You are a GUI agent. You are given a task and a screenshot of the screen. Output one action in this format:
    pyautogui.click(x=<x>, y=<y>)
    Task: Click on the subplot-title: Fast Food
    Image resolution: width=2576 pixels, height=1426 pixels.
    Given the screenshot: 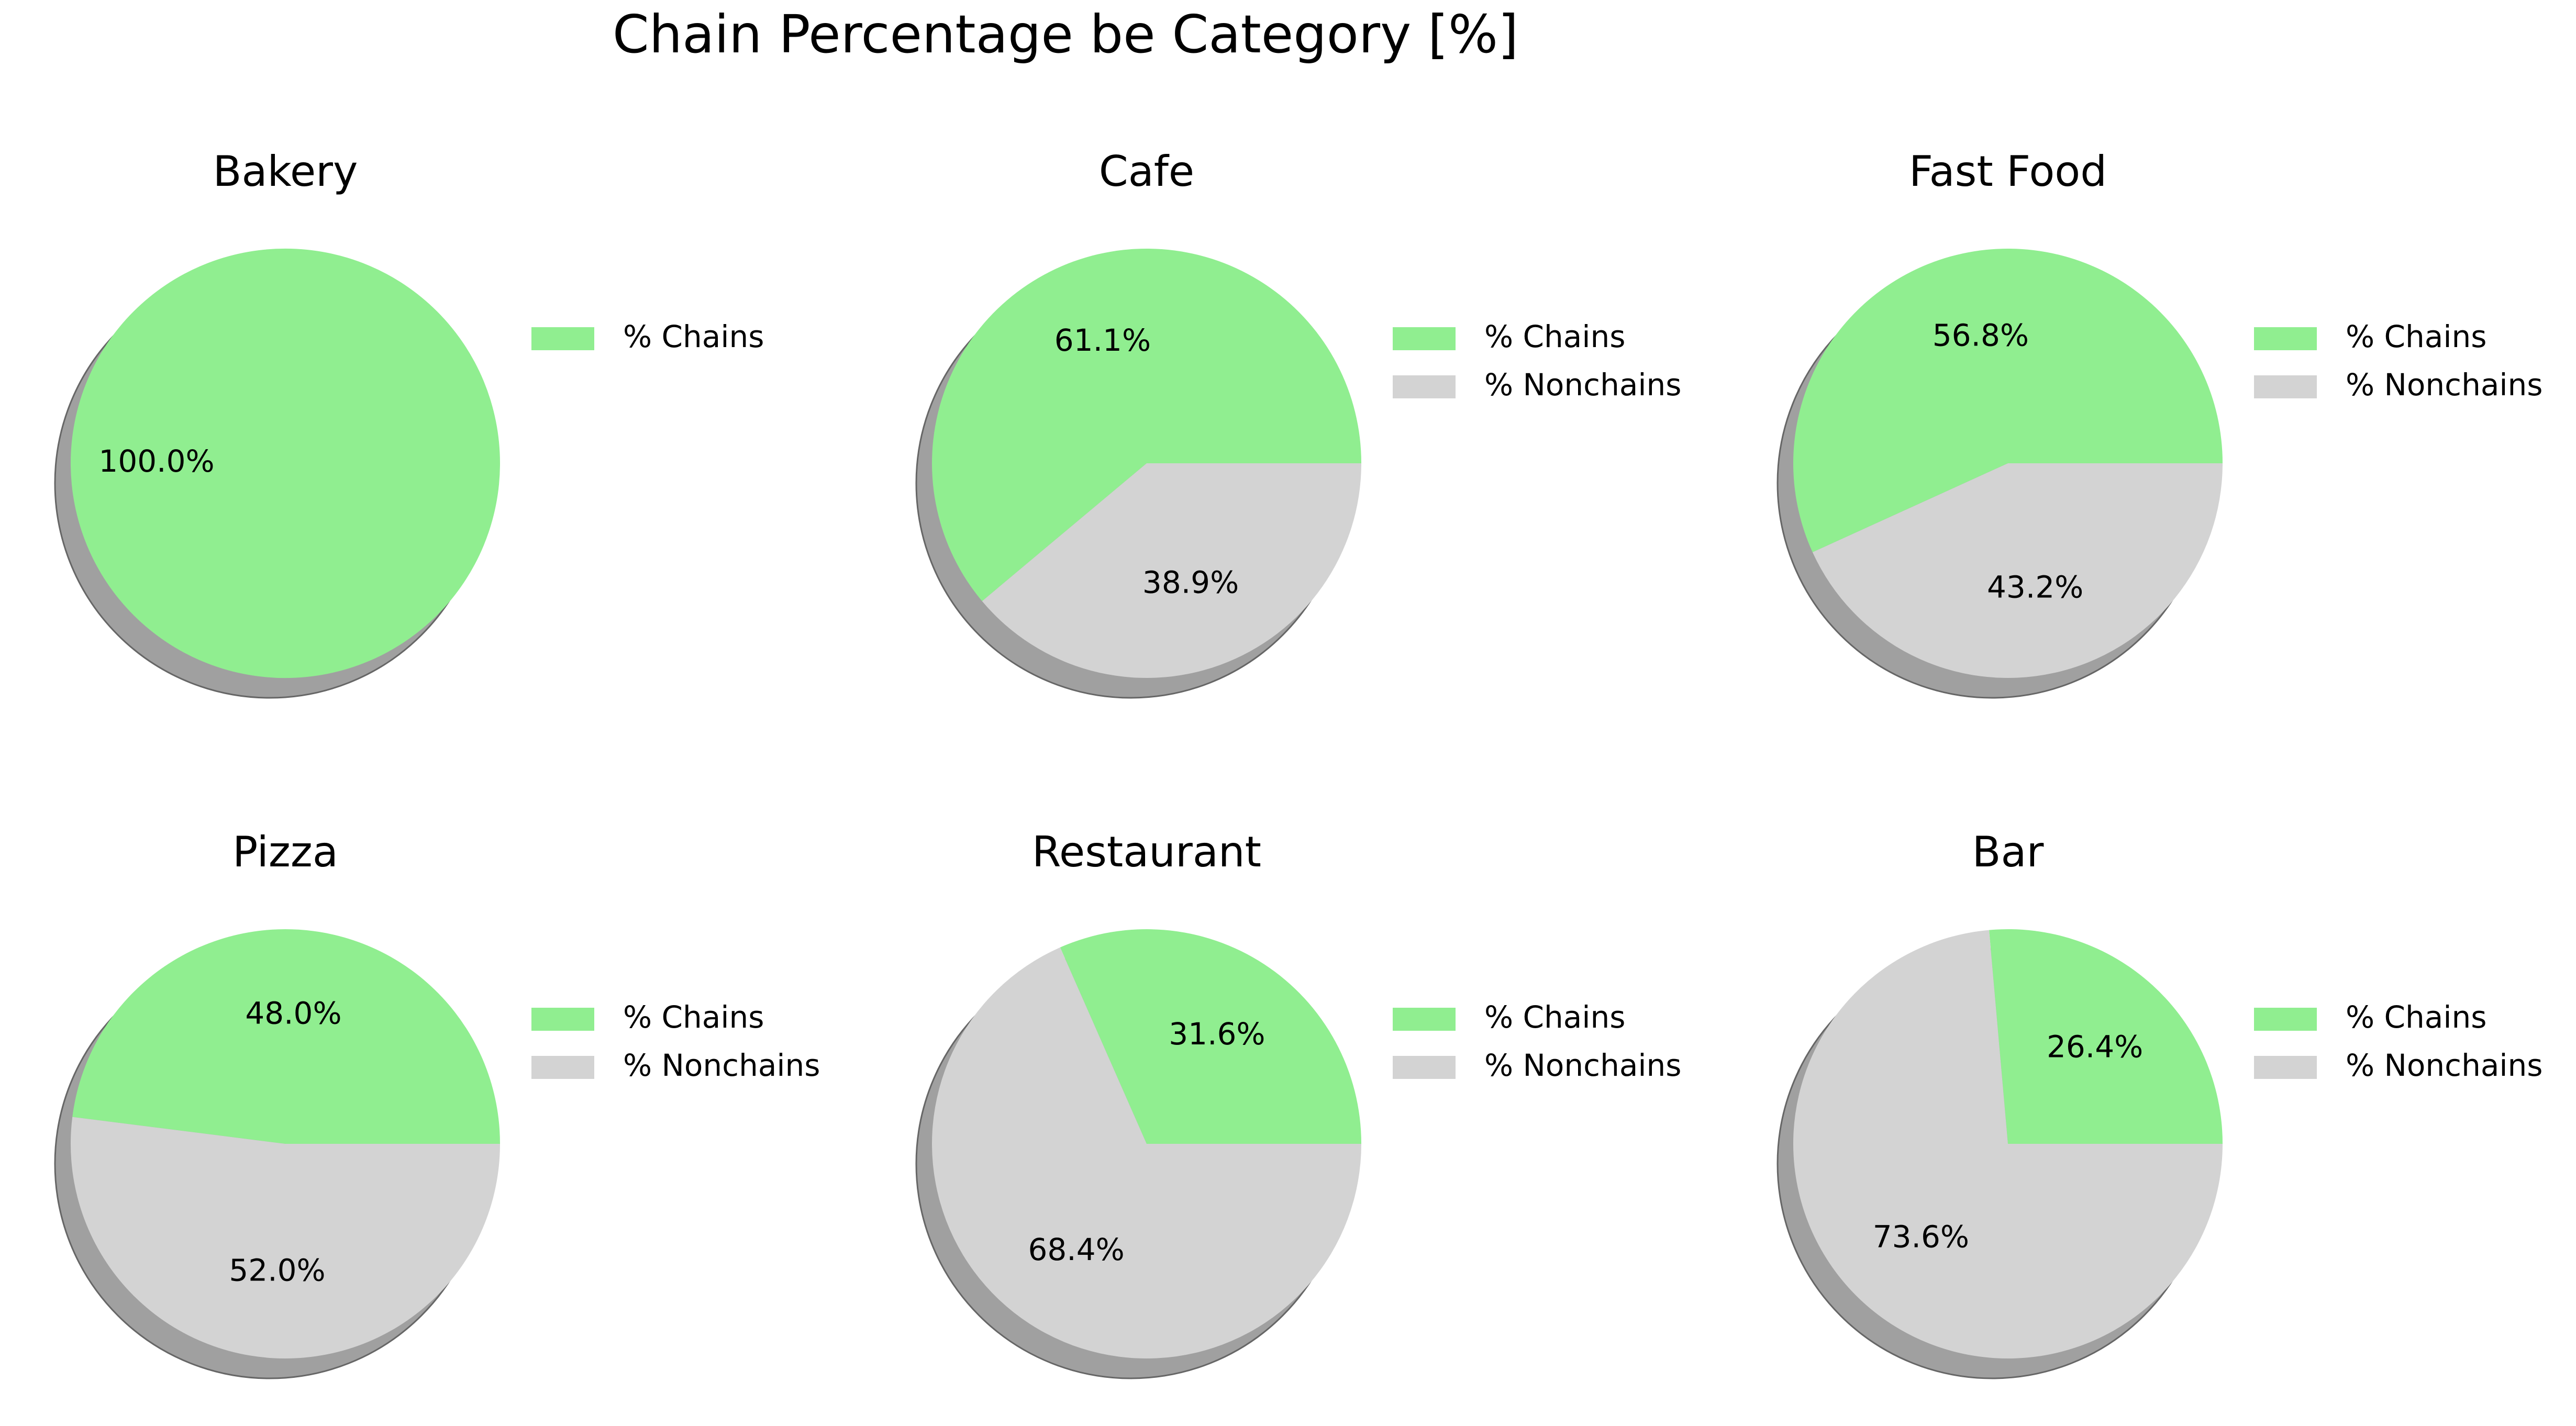 What is the action you would take?
    pyautogui.click(x=2008, y=171)
    